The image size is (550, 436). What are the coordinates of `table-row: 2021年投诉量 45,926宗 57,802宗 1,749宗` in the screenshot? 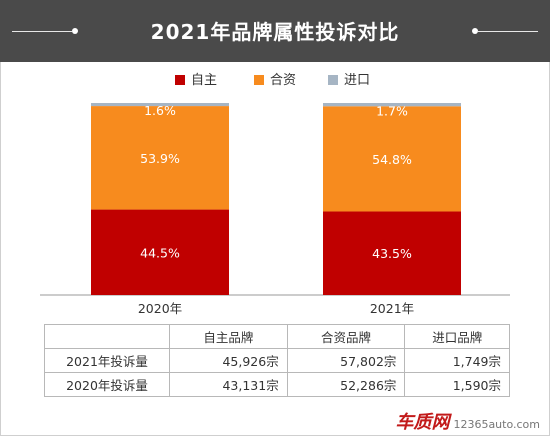 It's located at (277, 360).